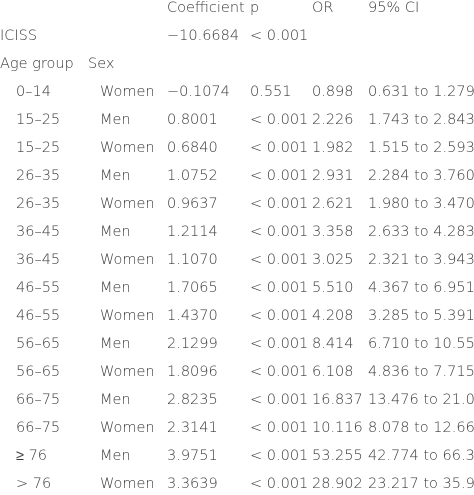  Describe the element at coordinates (421, 344) in the screenshot. I see `ci-cell: 6.710 to 10.550` at that location.